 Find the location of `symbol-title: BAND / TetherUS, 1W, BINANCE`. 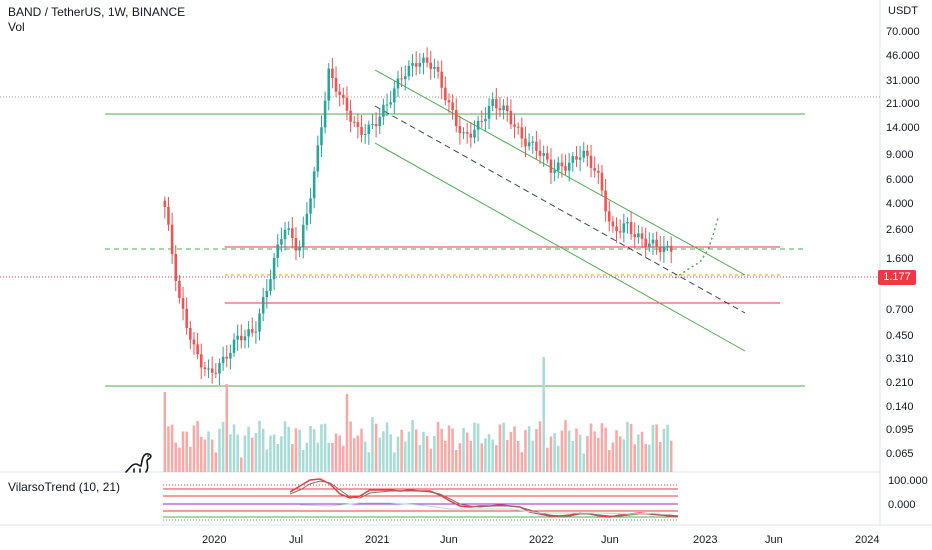

symbol-title: BAND / TetherUS, 1W, BINANCE is located at coordinates (97, 12).